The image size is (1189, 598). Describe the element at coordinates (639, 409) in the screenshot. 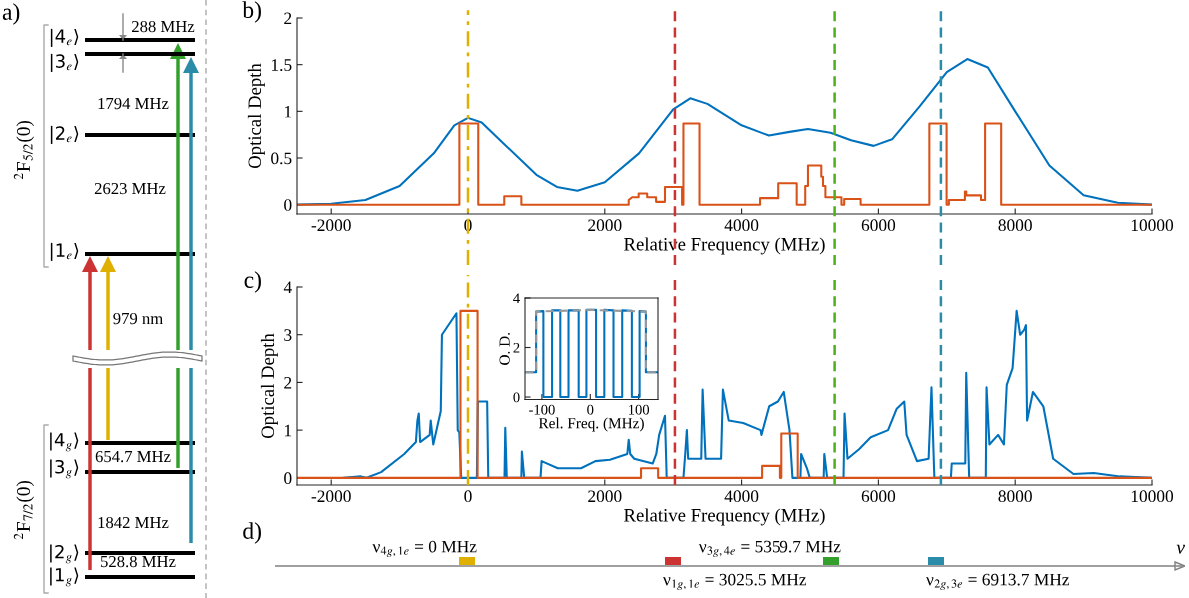

I see `x-tick-label: 100` at that location.